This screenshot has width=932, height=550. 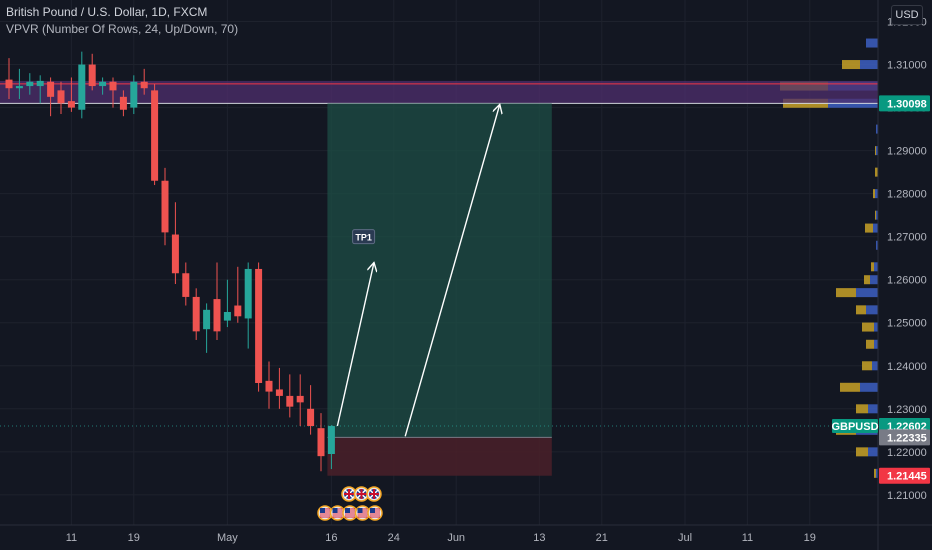 I want to click on tp1-label-box, so click(x=364, y=237).